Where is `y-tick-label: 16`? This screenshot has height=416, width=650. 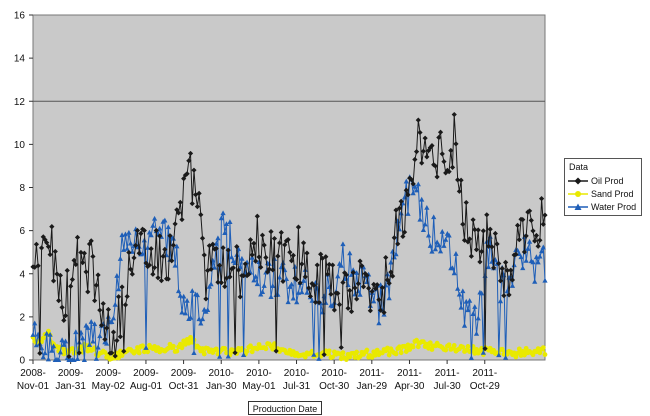
y-tick-label: 16 is located at coordinates (20, 16).